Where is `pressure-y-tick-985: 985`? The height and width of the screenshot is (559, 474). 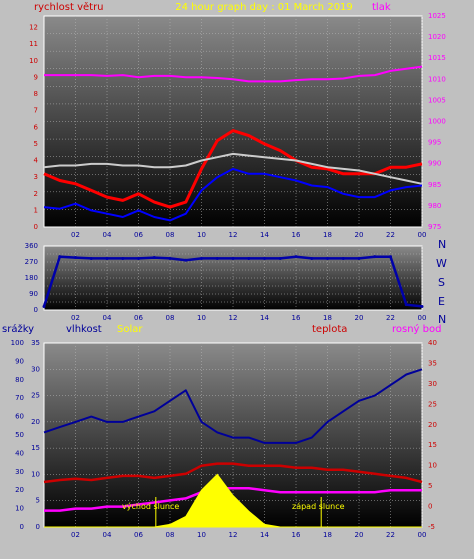
pressure-y-tick-985: 985 is located at coordinates (434, 185).